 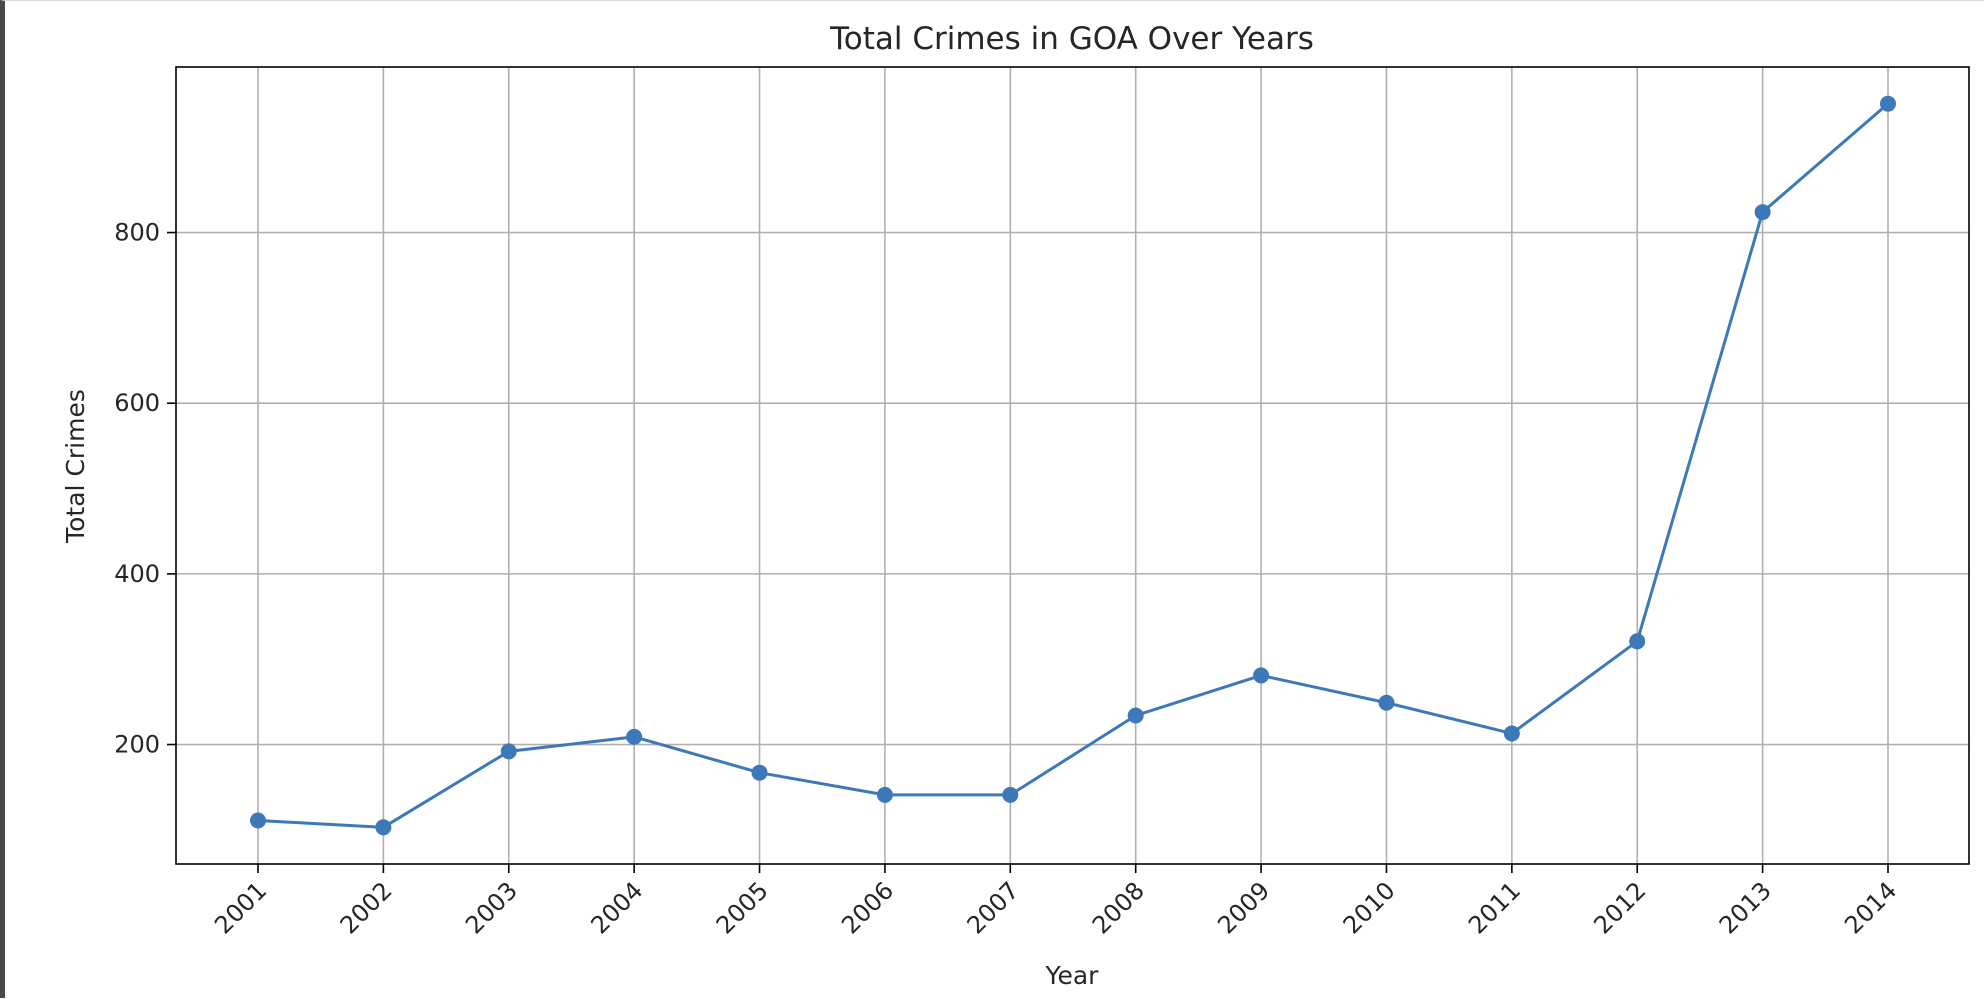 What do you see at coordinates (1494, 907) in the screenshot?
I see `x-tick-label: 2011` at bounding box center [1494, 907].